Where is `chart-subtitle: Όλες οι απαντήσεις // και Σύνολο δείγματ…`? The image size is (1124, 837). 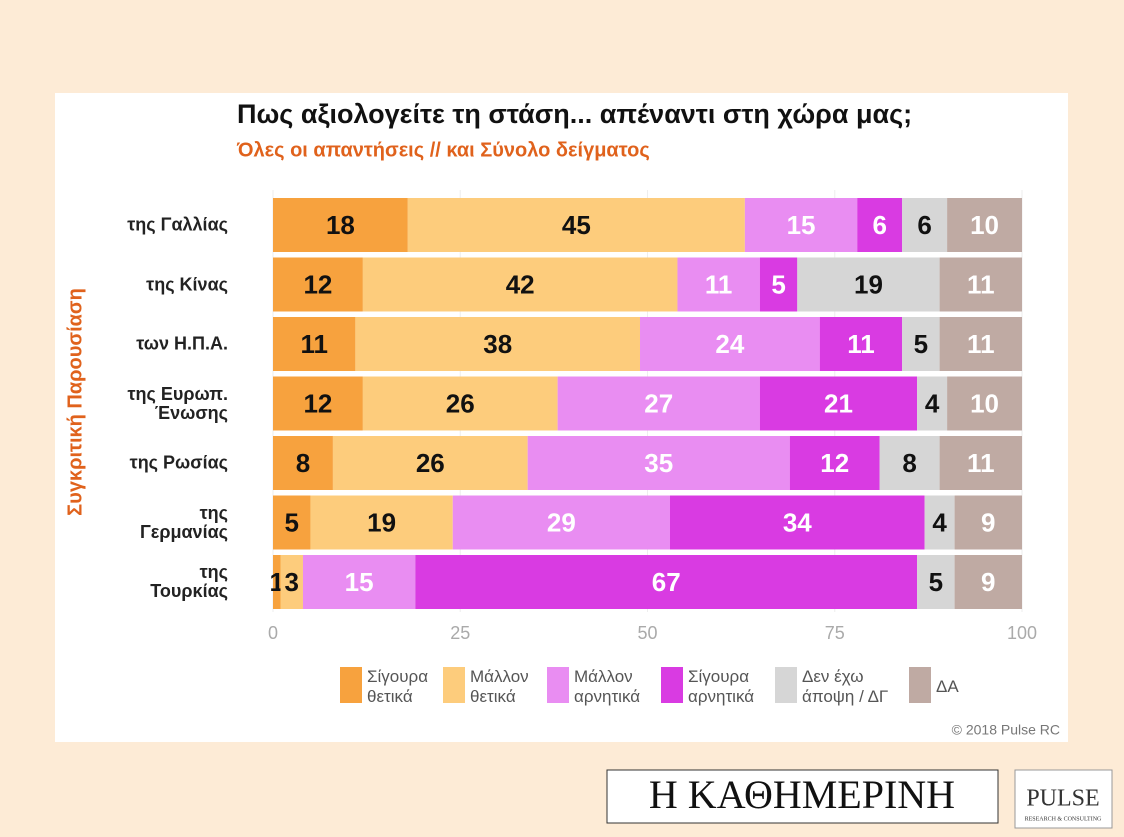
chart-subtitle: Όλες οι απαντήσεις // και Σύνολο δείγματ… is located at coordinates (443, 150).